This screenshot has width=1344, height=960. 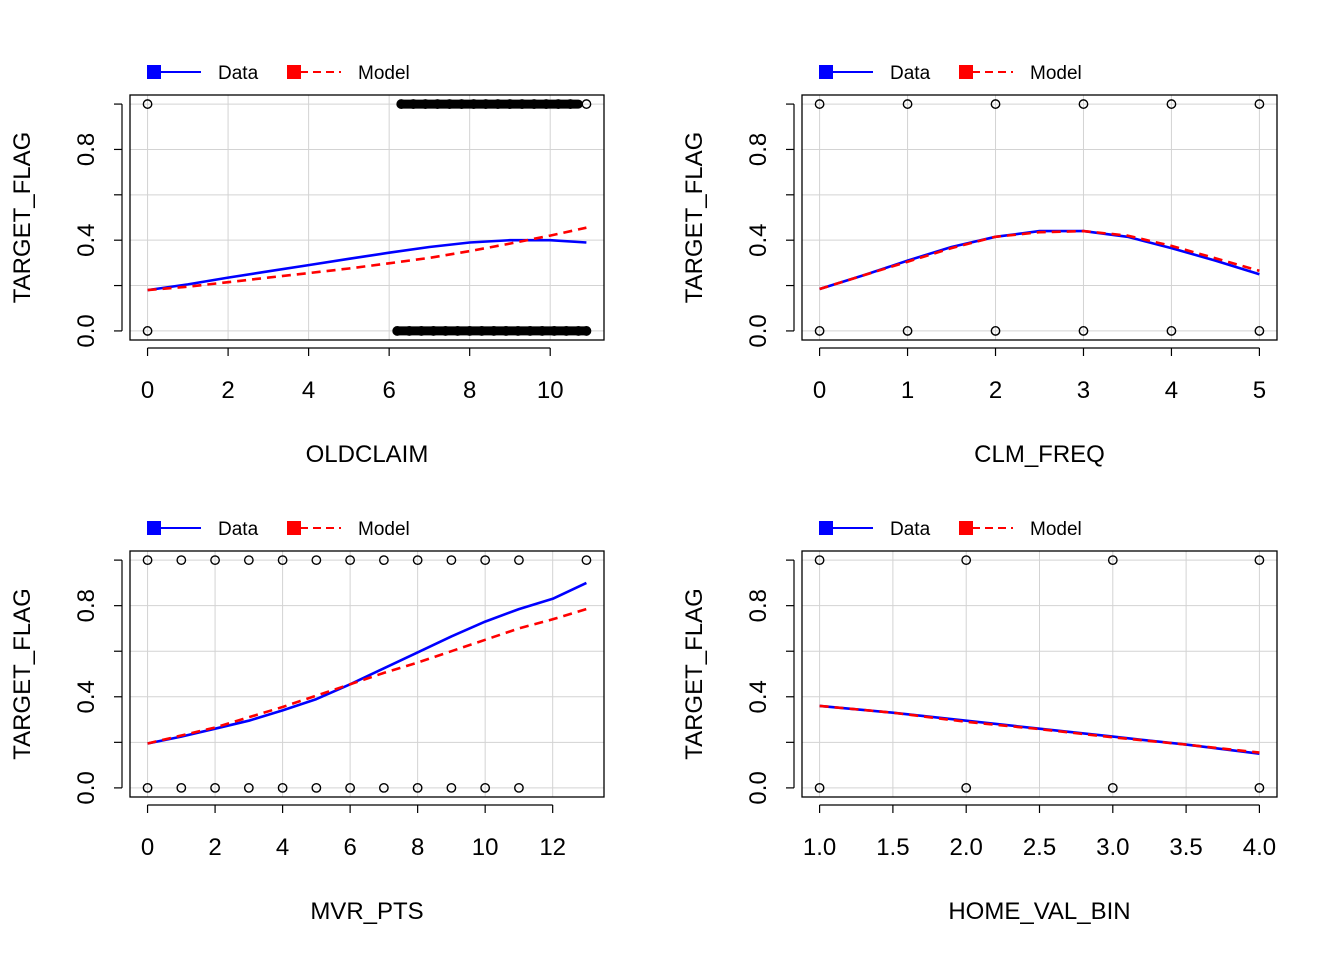 What do you see at coordinates (366, 911) in the screenshot?
I see `x-axis-title: MVR_PTS` at bounding box center [366, 911].